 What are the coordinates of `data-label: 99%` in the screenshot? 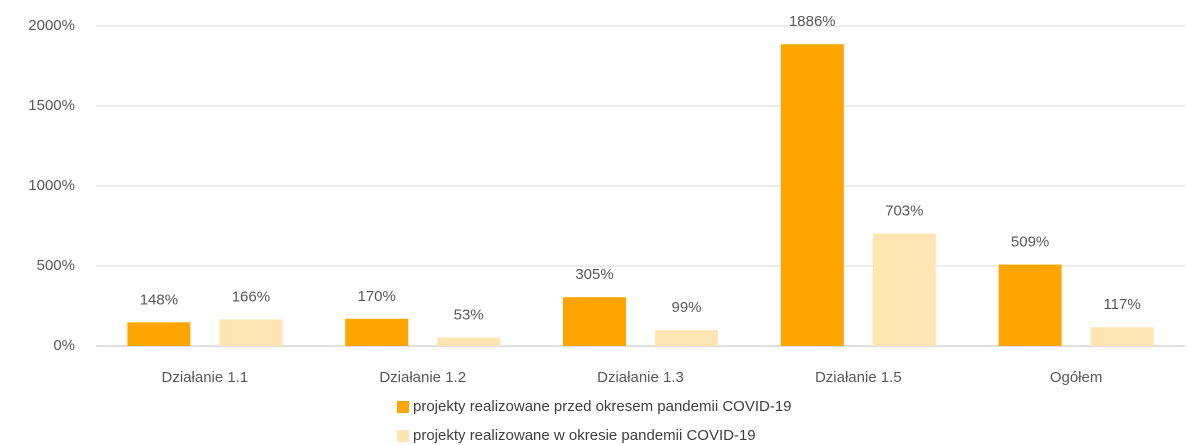 It's located at (686, 307).